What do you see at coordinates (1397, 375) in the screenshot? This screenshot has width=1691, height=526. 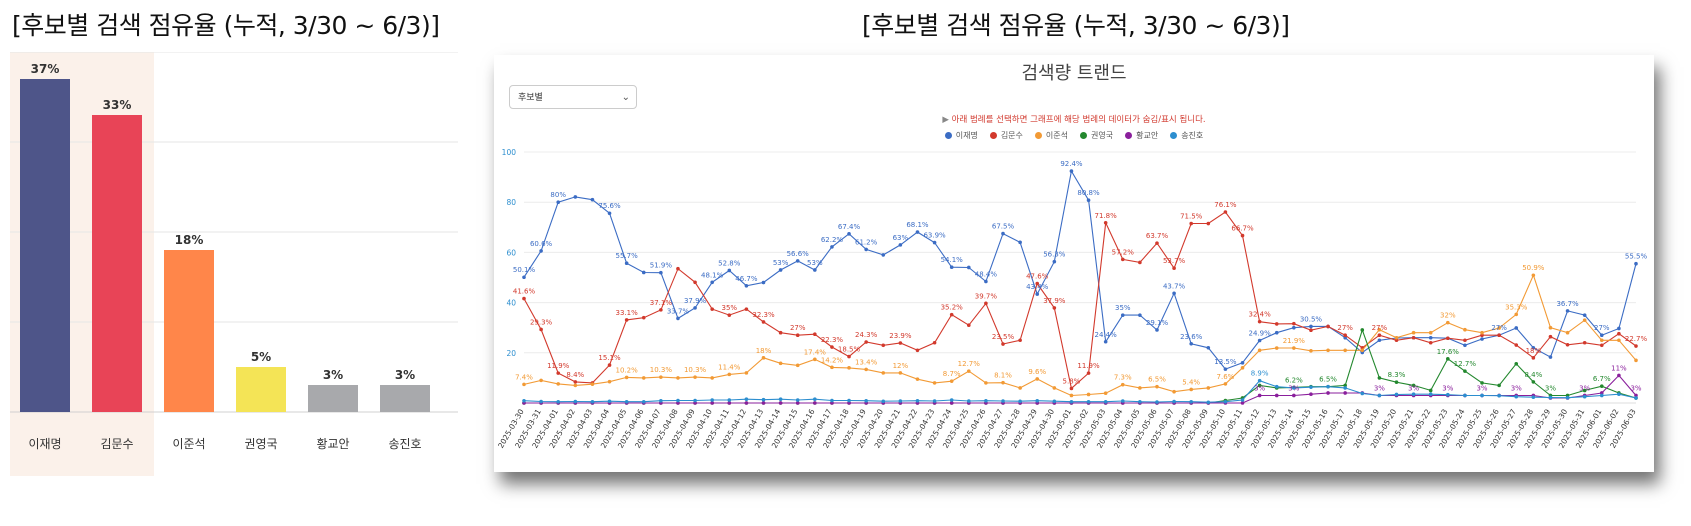 I see `data-label: 8.3%` at bounding box center [1397, 375].